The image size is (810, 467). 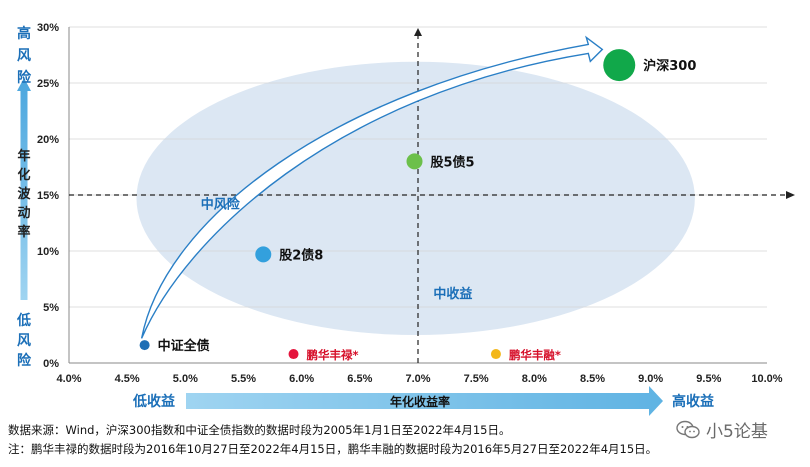 I want to click on y-tick-label: 5%, so click(x=51, y=308).